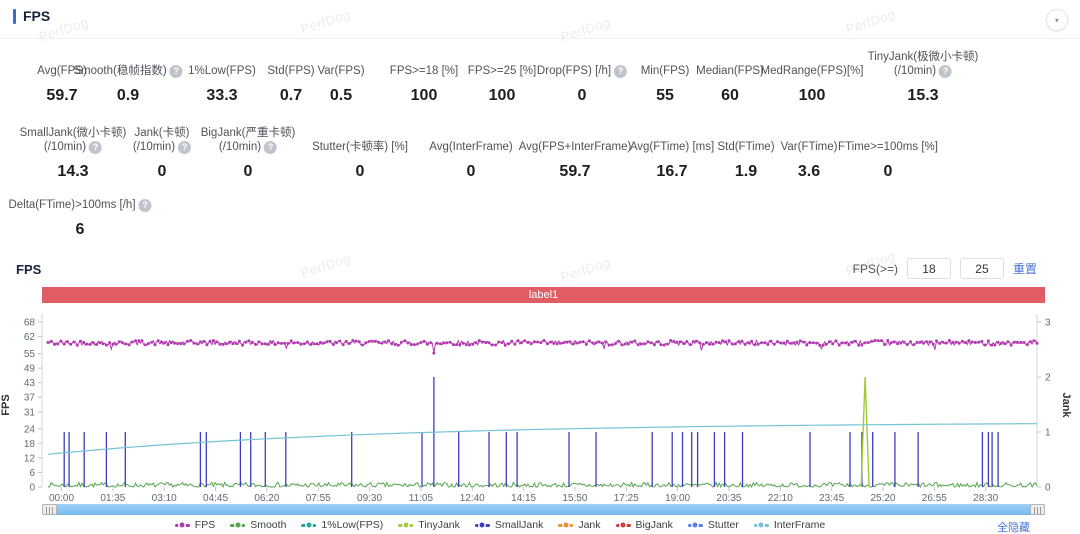  What do you see at coordinates (875, 268) in the screenshot?
I see `fps-threshold-label: FPS(>=)` at bounding box center [875, 268].